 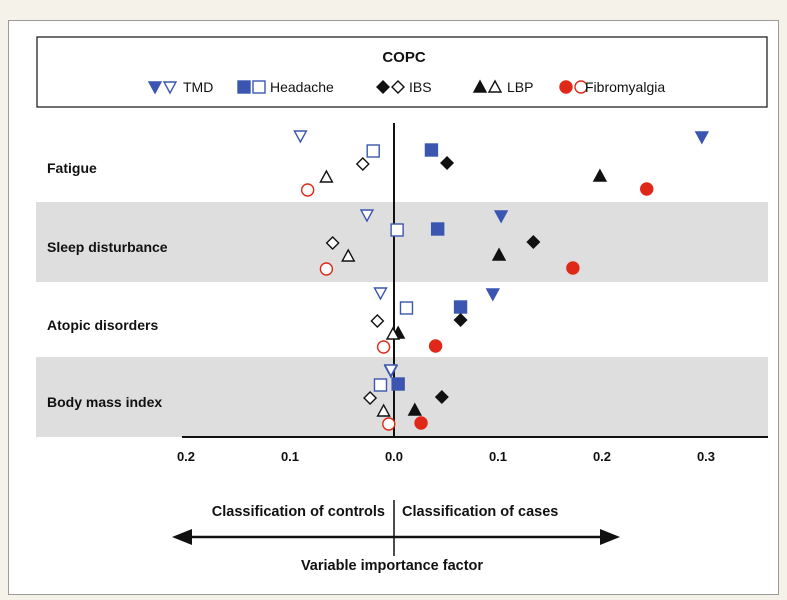 What do you see at coordinates (298, 512) in the screenshot?
I see `annotation-controls: Classification of controls` at bounding box center [298, 512].